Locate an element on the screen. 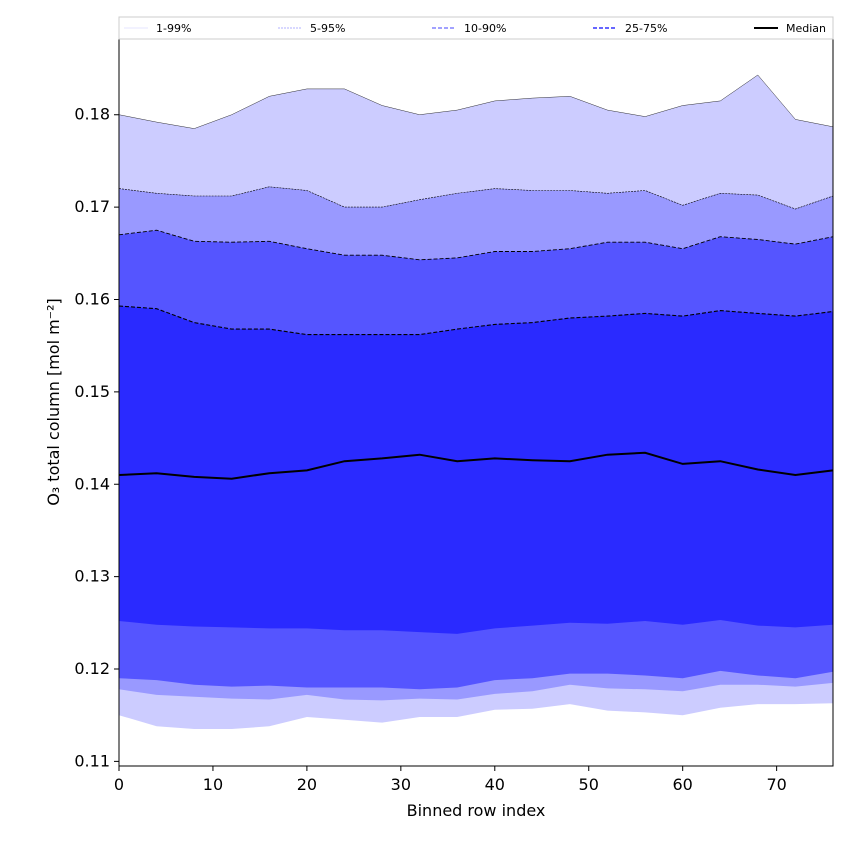  band-5-95-upper-edge is located at coordinates (476, 198).